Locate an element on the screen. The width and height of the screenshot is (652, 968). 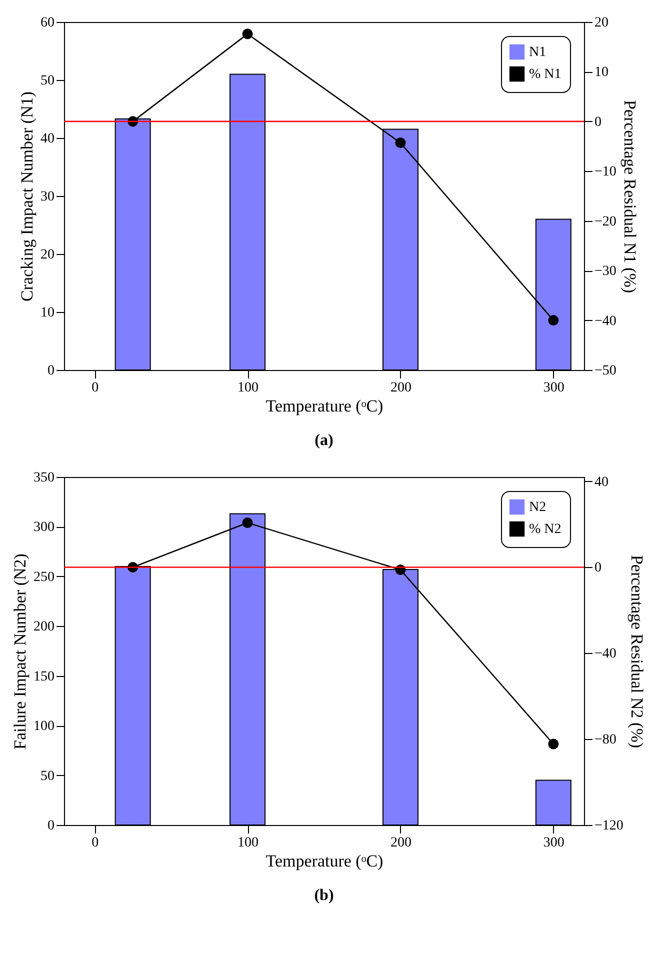
y2-tick-label: −120 is located at coordinates (609, 826).